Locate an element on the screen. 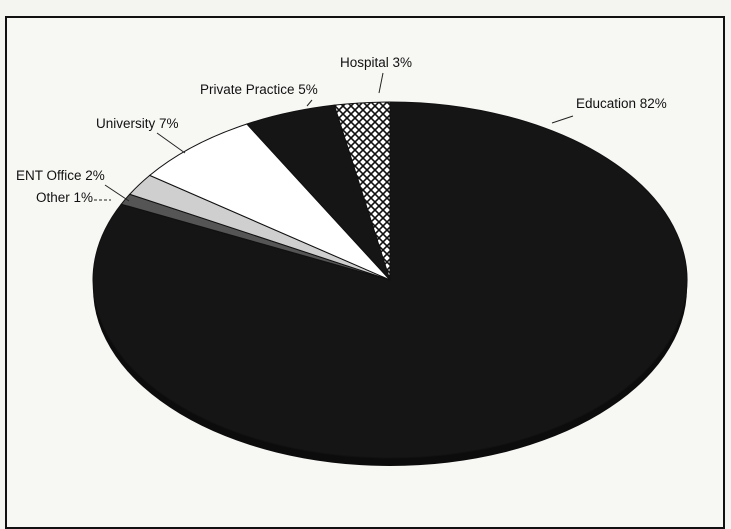 The image size is (731, 529). slice-label-hospital: Hospital 3% is located at coordinates (376, 62).